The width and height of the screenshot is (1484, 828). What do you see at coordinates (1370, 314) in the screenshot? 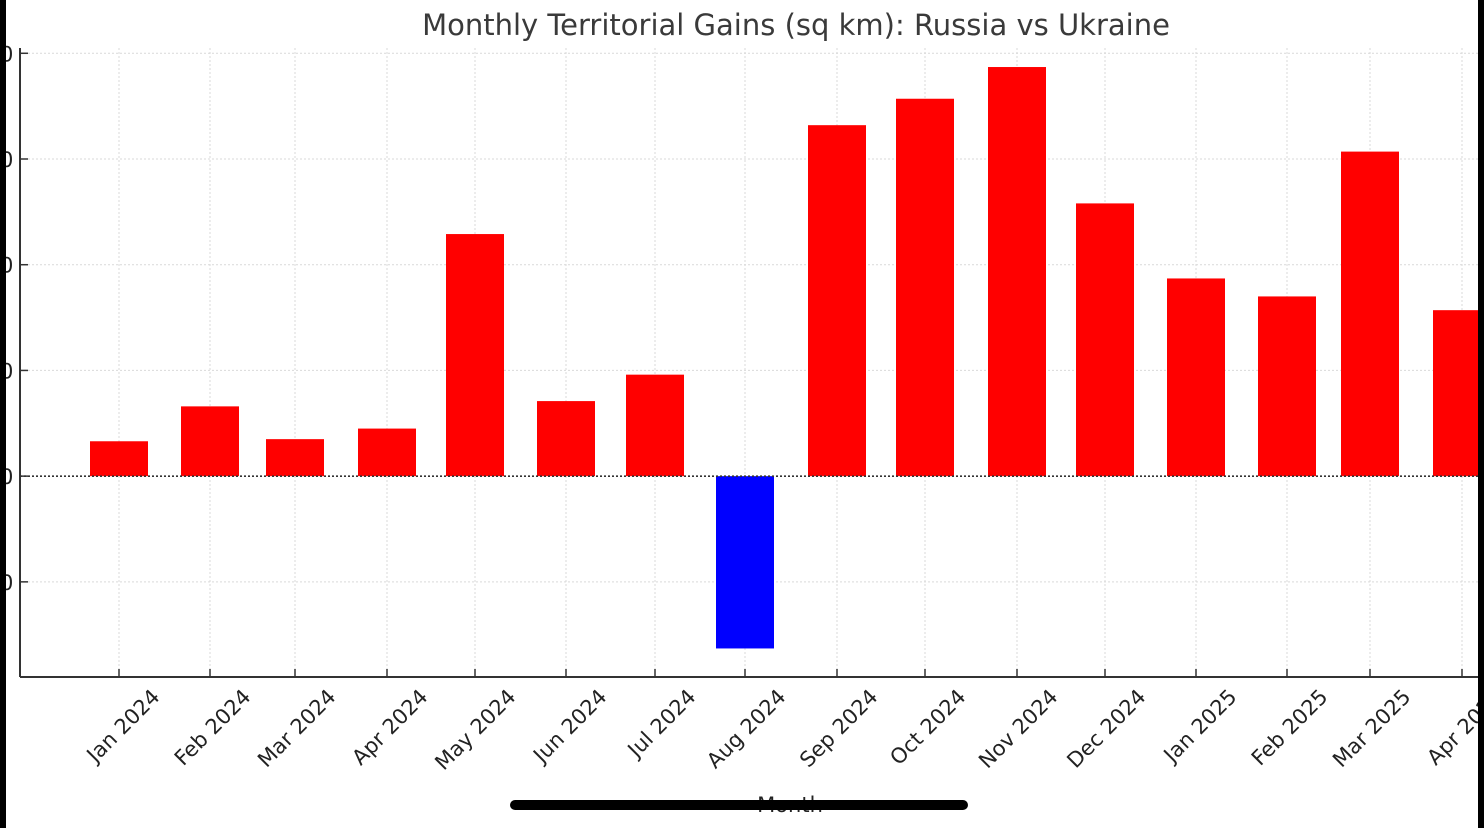
I see `bar-mar-2025` at bounding box center [1370, 314].